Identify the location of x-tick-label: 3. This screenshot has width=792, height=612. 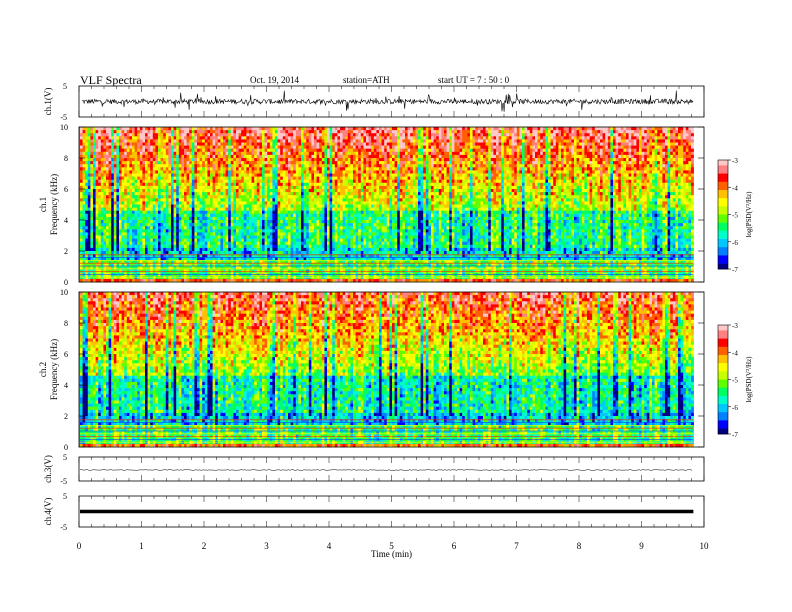
(266, 546).